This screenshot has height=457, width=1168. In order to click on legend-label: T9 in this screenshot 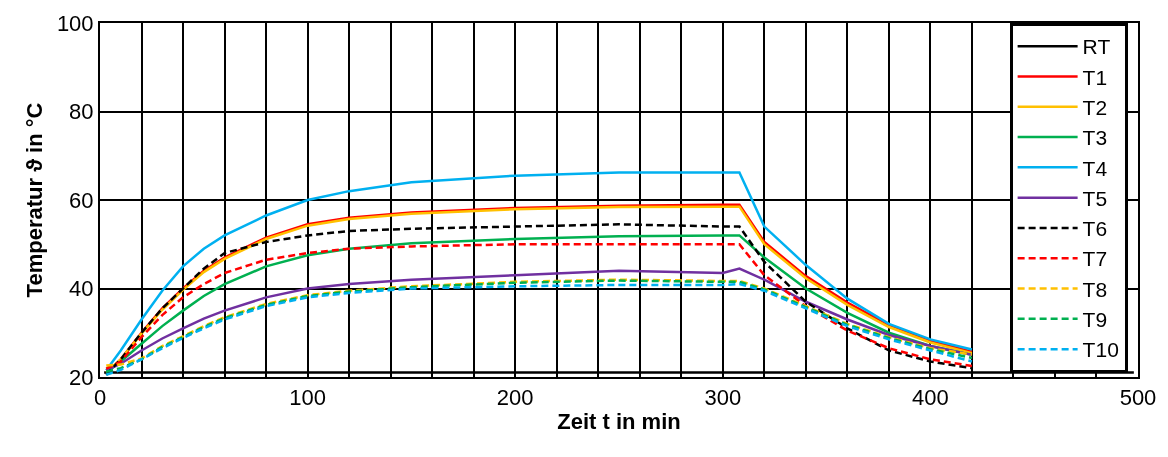, I will do `click(1095, 320)`.